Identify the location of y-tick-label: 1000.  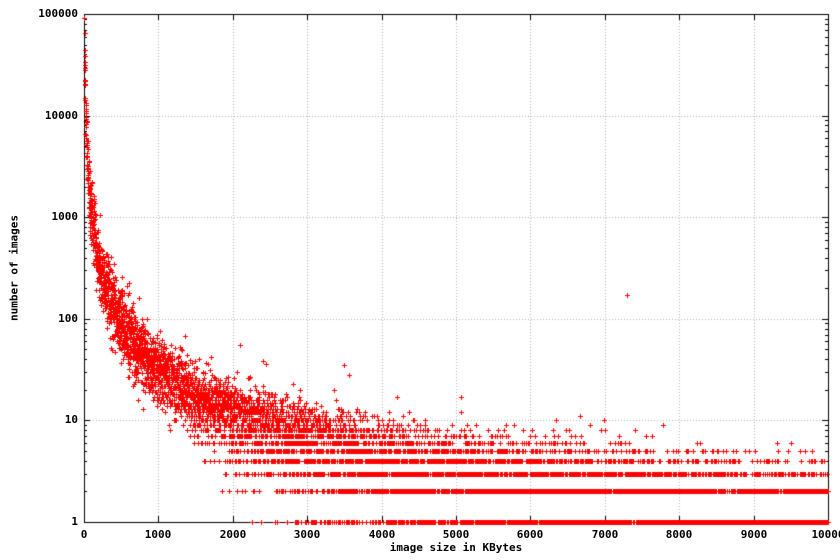
(65, 216).